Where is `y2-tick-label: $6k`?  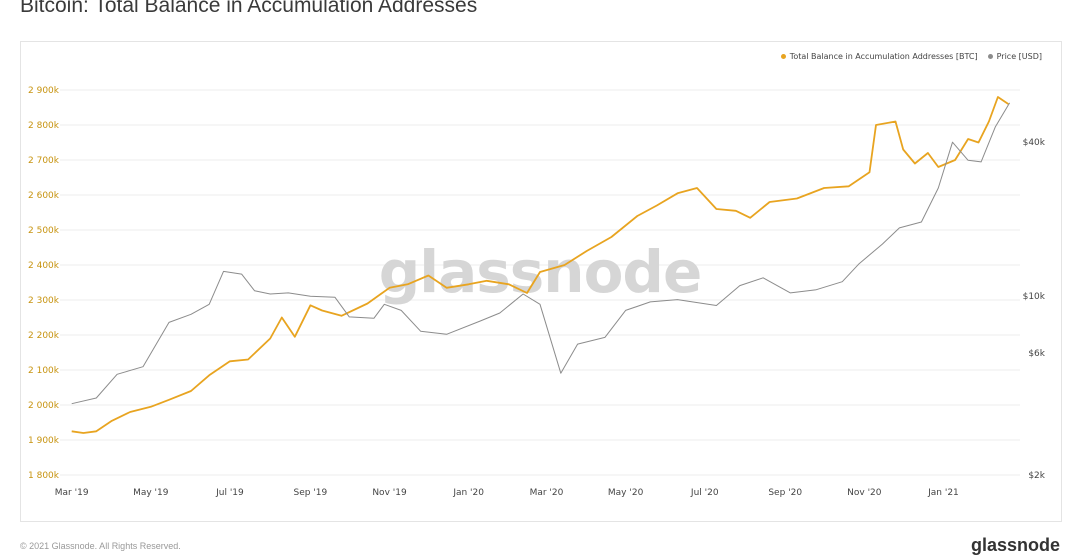 y2-tick-label: $6k is located at coordinates (1036, 354).